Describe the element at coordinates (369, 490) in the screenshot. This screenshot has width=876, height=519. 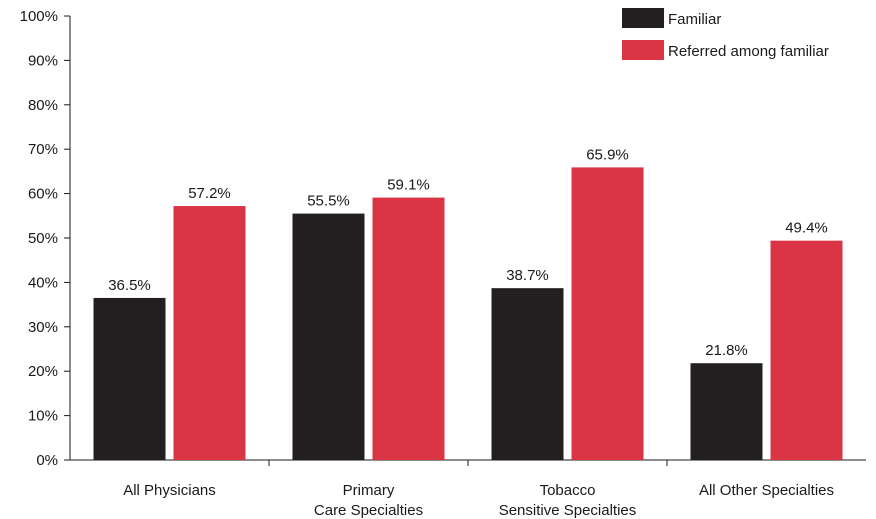
I see `category-label: Primary` at that location.